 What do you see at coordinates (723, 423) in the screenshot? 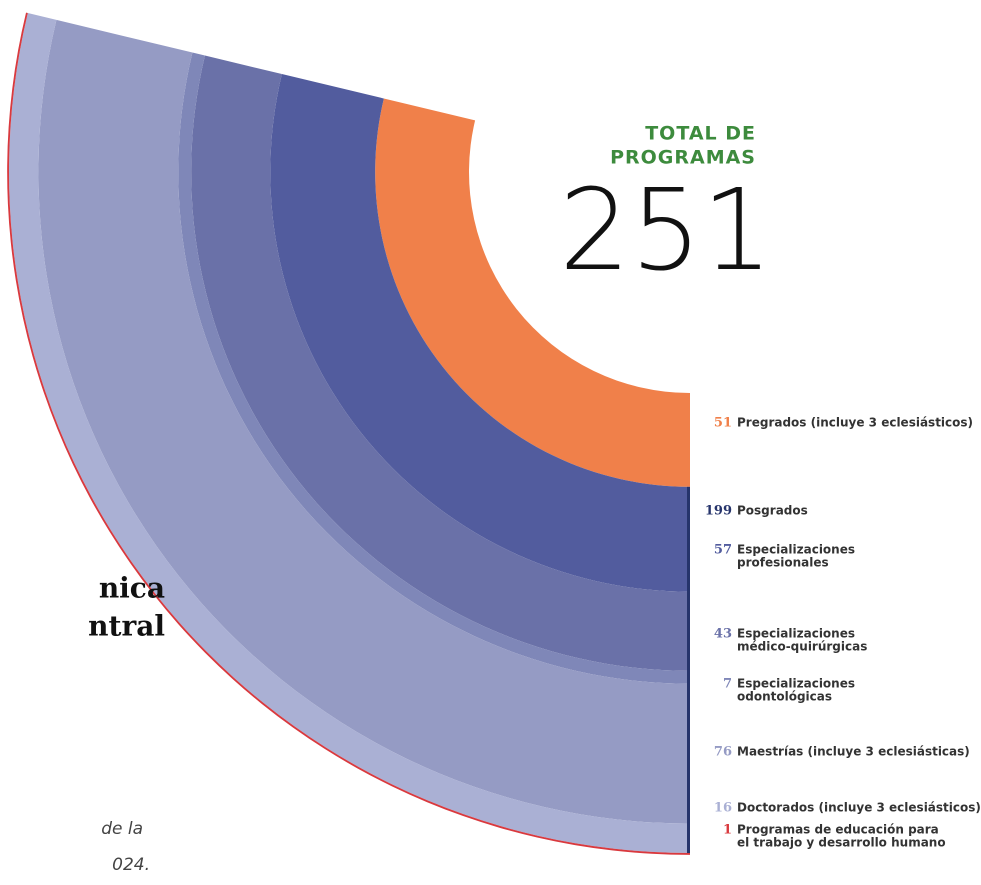
I see `value-label: 51` at bounding box center [723, 423].